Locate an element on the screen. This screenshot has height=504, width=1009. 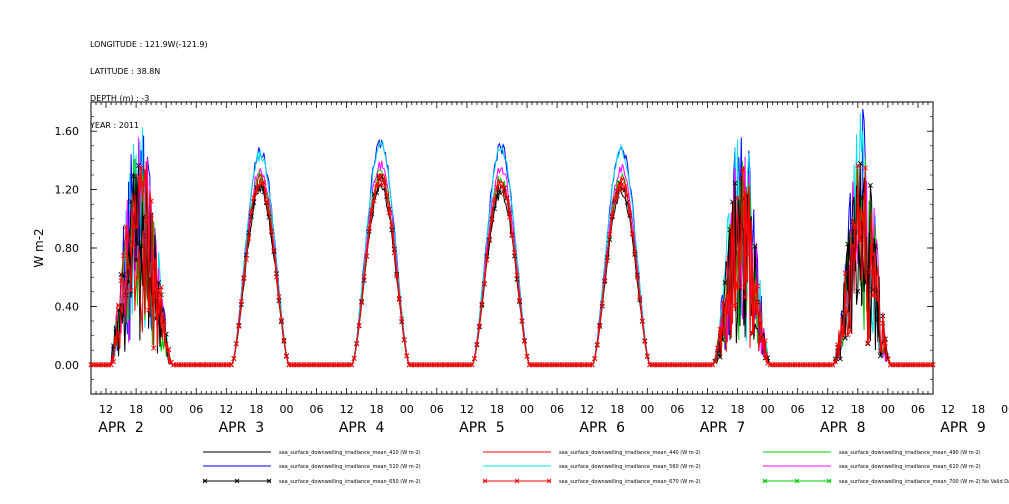
header-depth: DEPTH (m) : -3 is located at coordinates (120, 98).